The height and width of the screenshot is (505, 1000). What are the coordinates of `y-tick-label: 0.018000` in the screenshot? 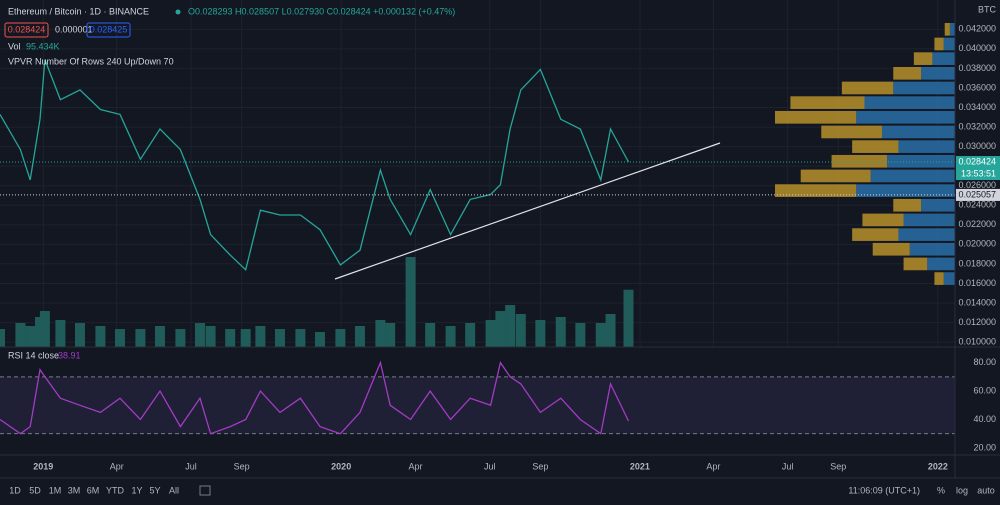 It's located at (977, 263).